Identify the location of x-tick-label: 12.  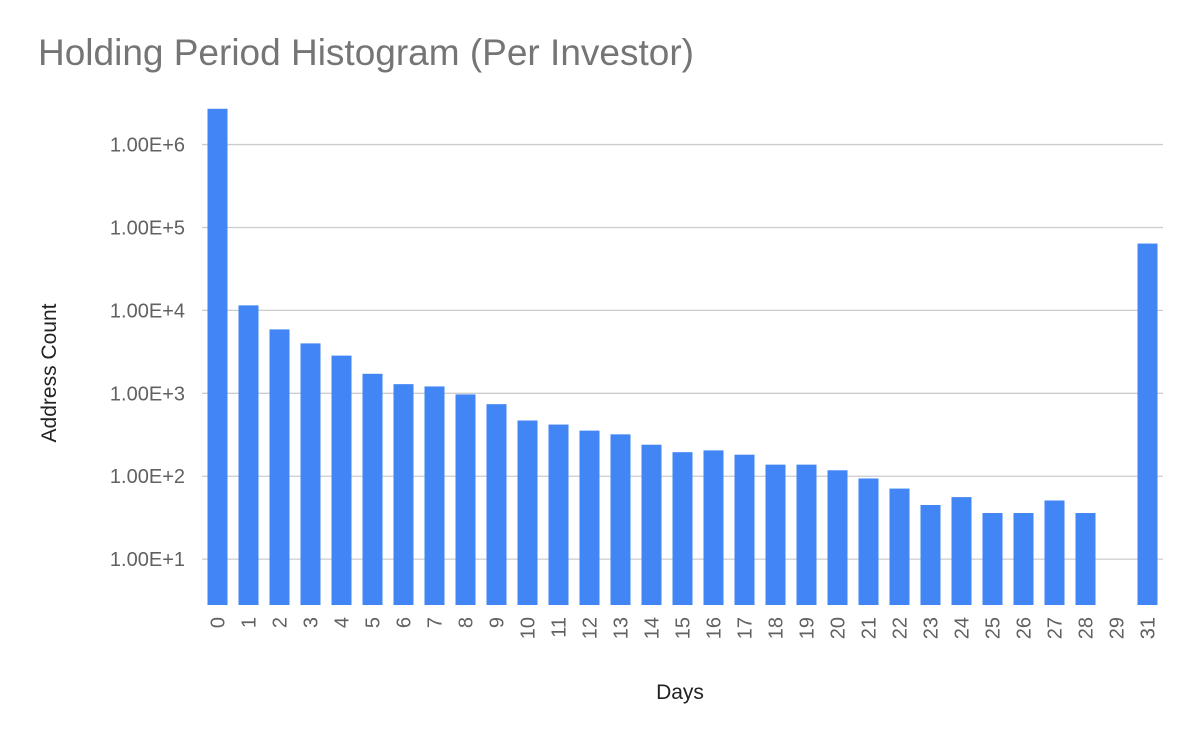
(591, 628).